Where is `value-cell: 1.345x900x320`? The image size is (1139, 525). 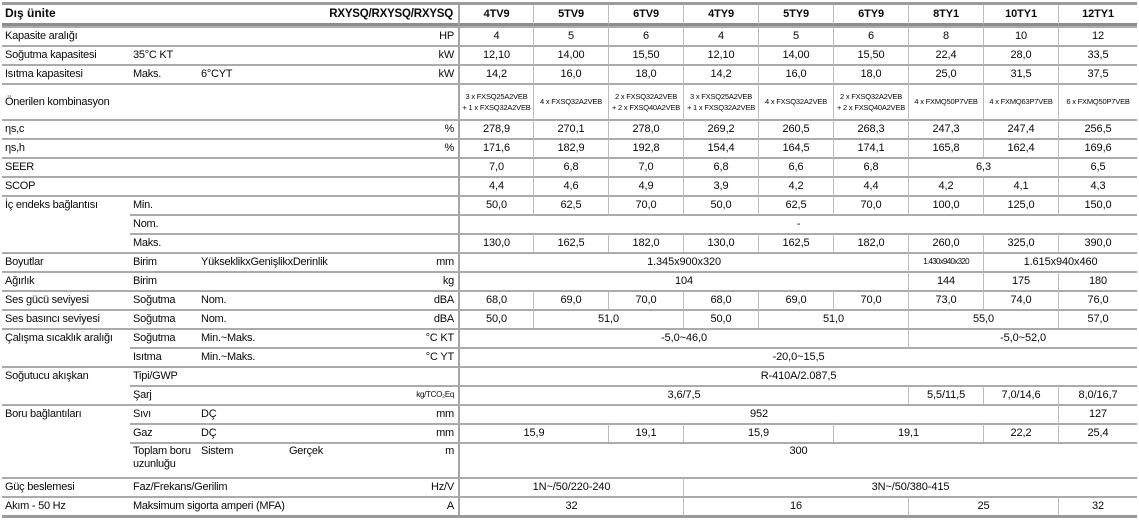 value-cell: 1.345x900x320 is located at coordinates (683, 261).